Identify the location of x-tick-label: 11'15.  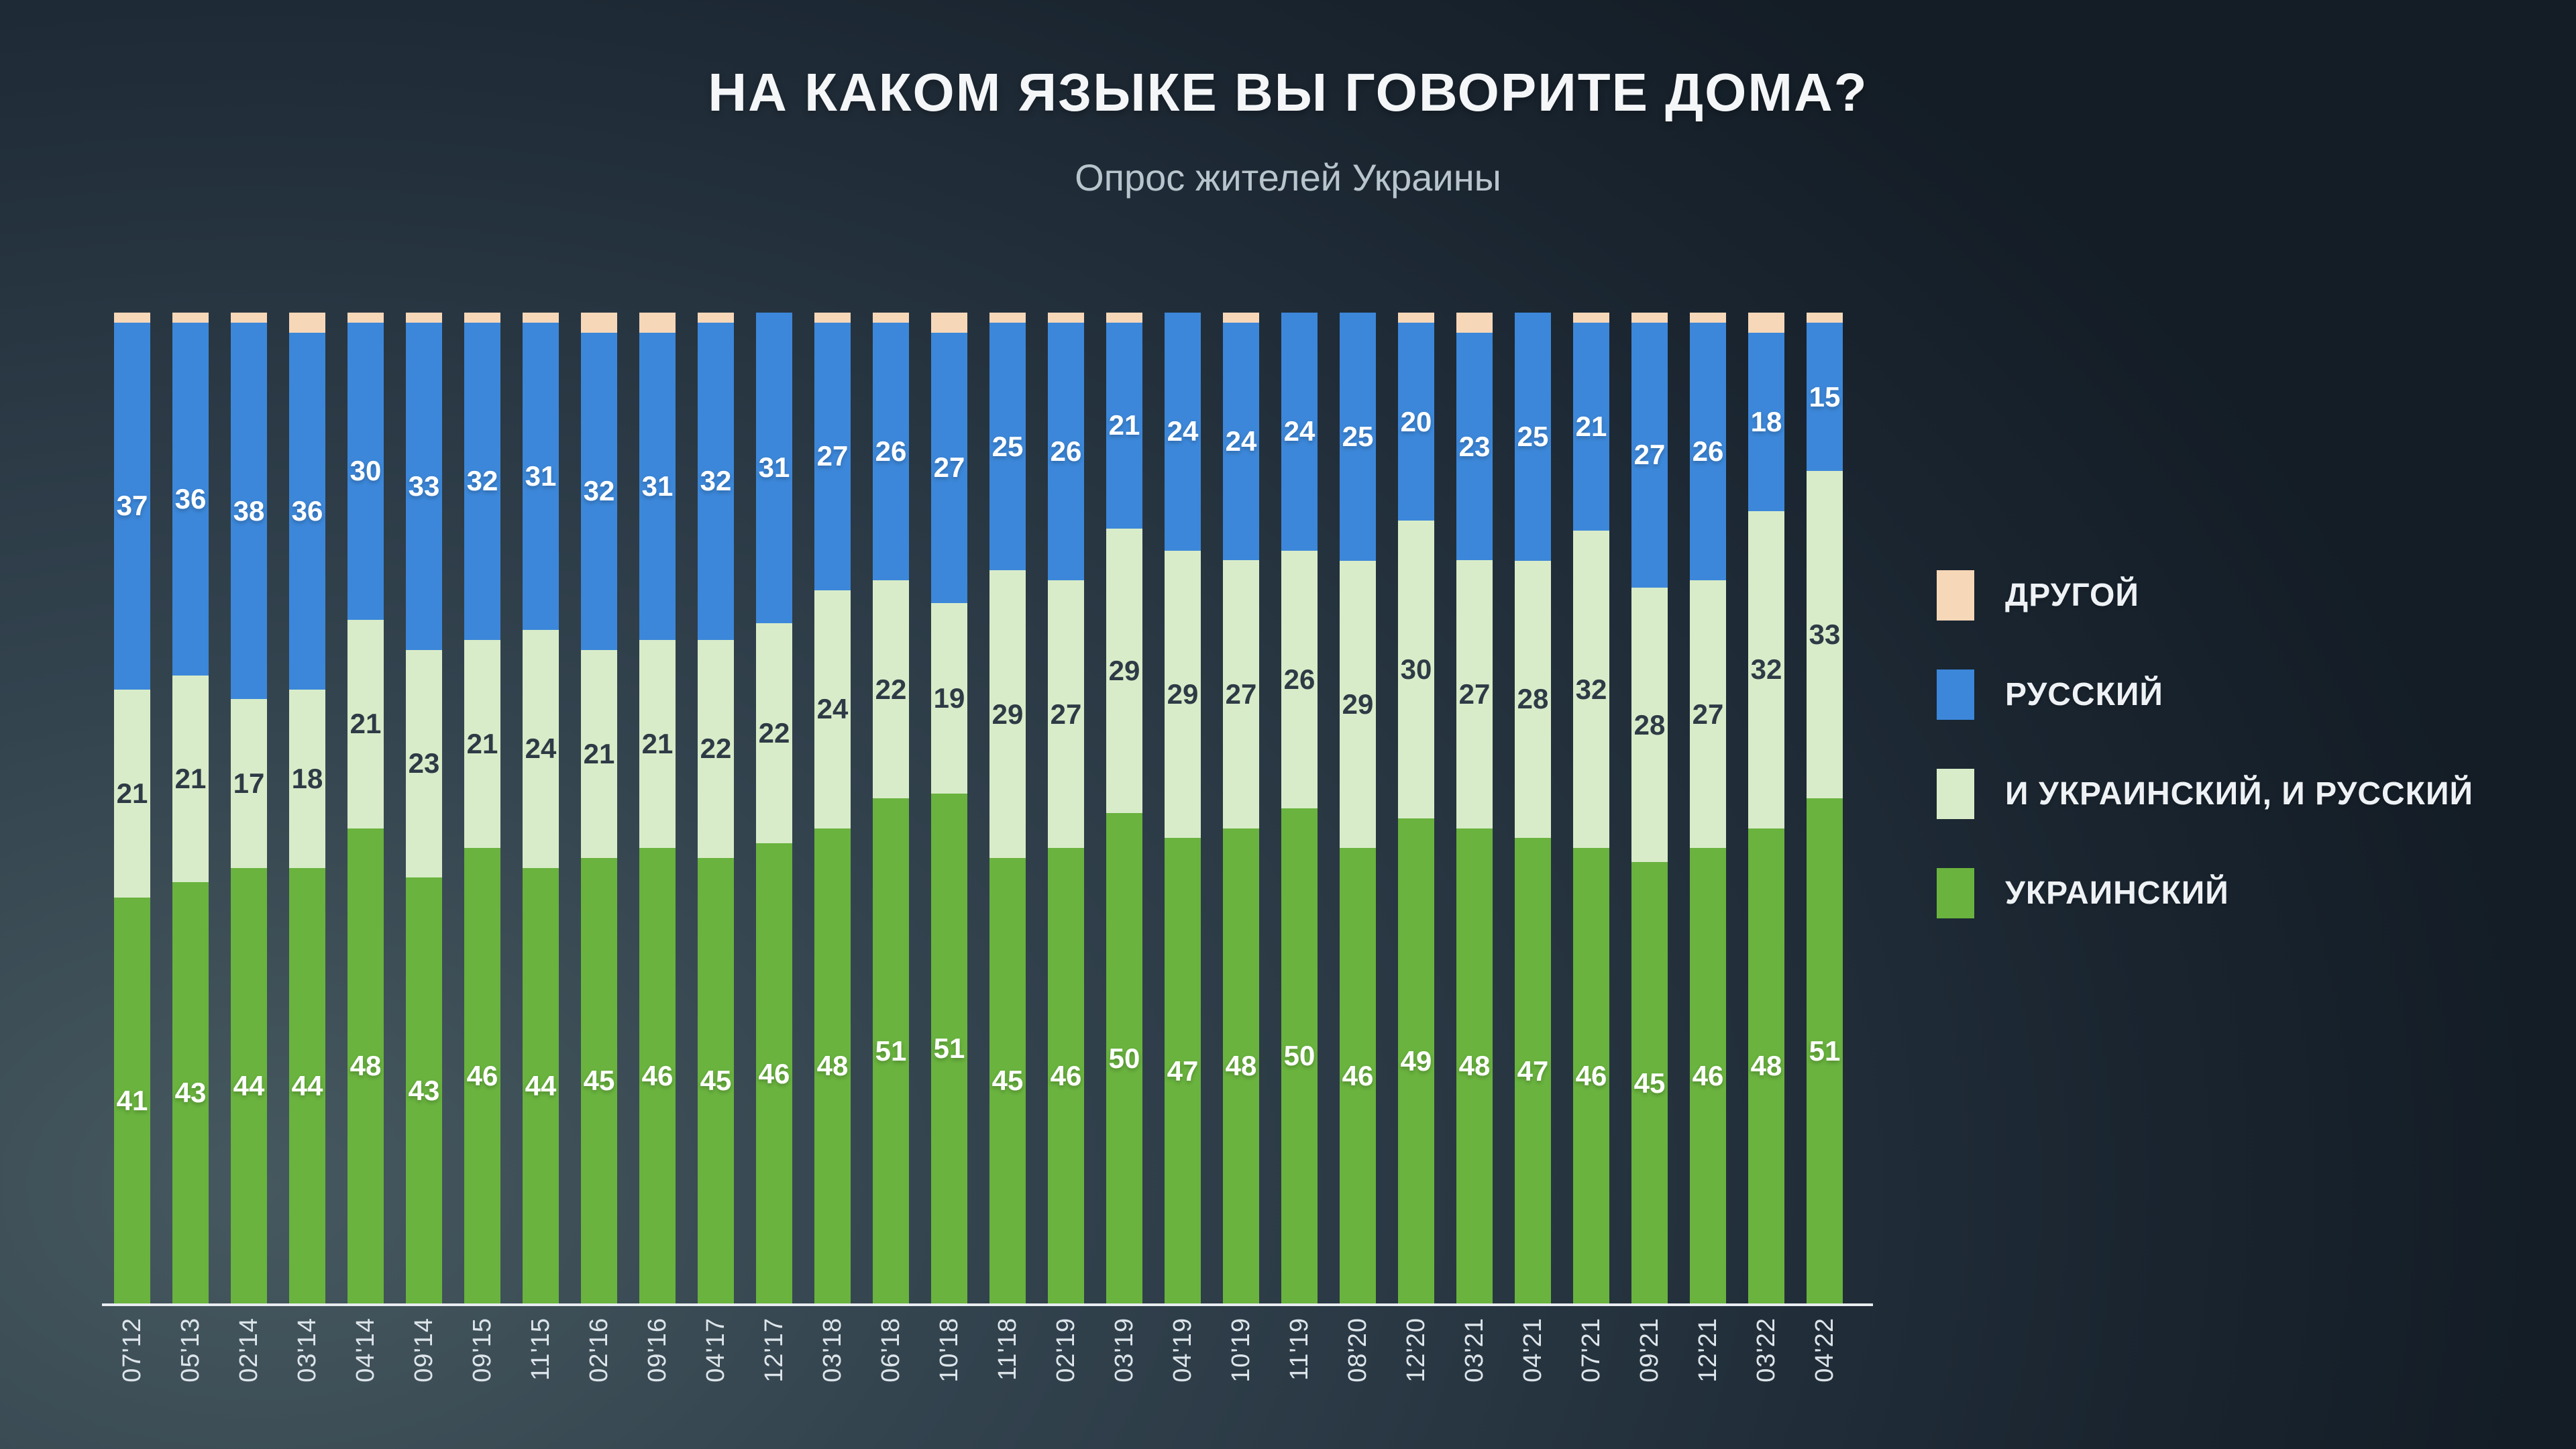
(541, 1349).